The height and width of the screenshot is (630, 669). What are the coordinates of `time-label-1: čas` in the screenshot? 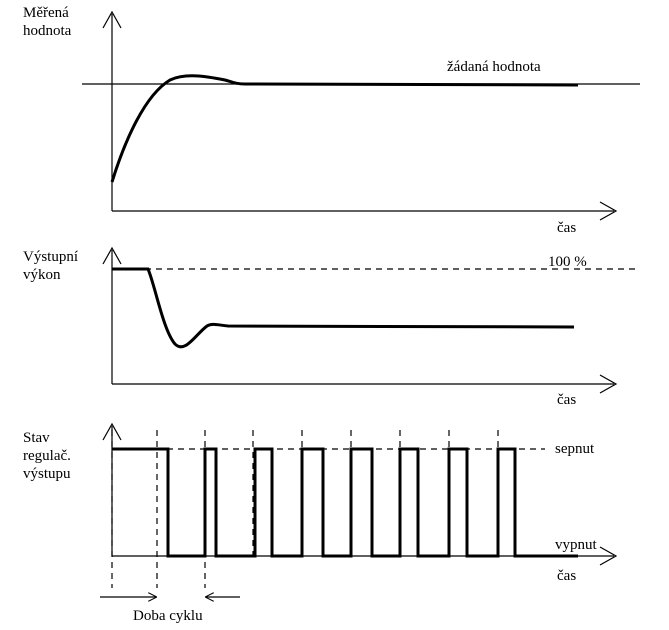 It's located at (567, 228).